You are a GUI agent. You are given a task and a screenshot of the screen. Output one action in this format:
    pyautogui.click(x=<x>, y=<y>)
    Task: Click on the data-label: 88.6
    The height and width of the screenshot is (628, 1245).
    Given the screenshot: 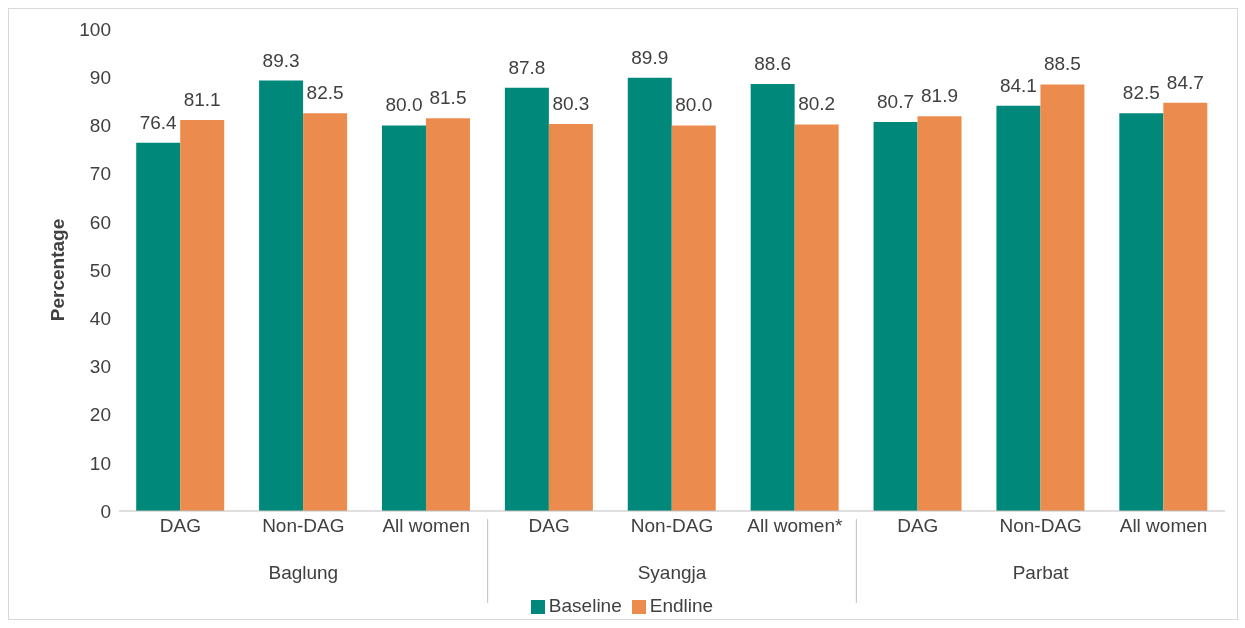 What is the action you would take?
    pyautogui.click(x=773, y=63)
    